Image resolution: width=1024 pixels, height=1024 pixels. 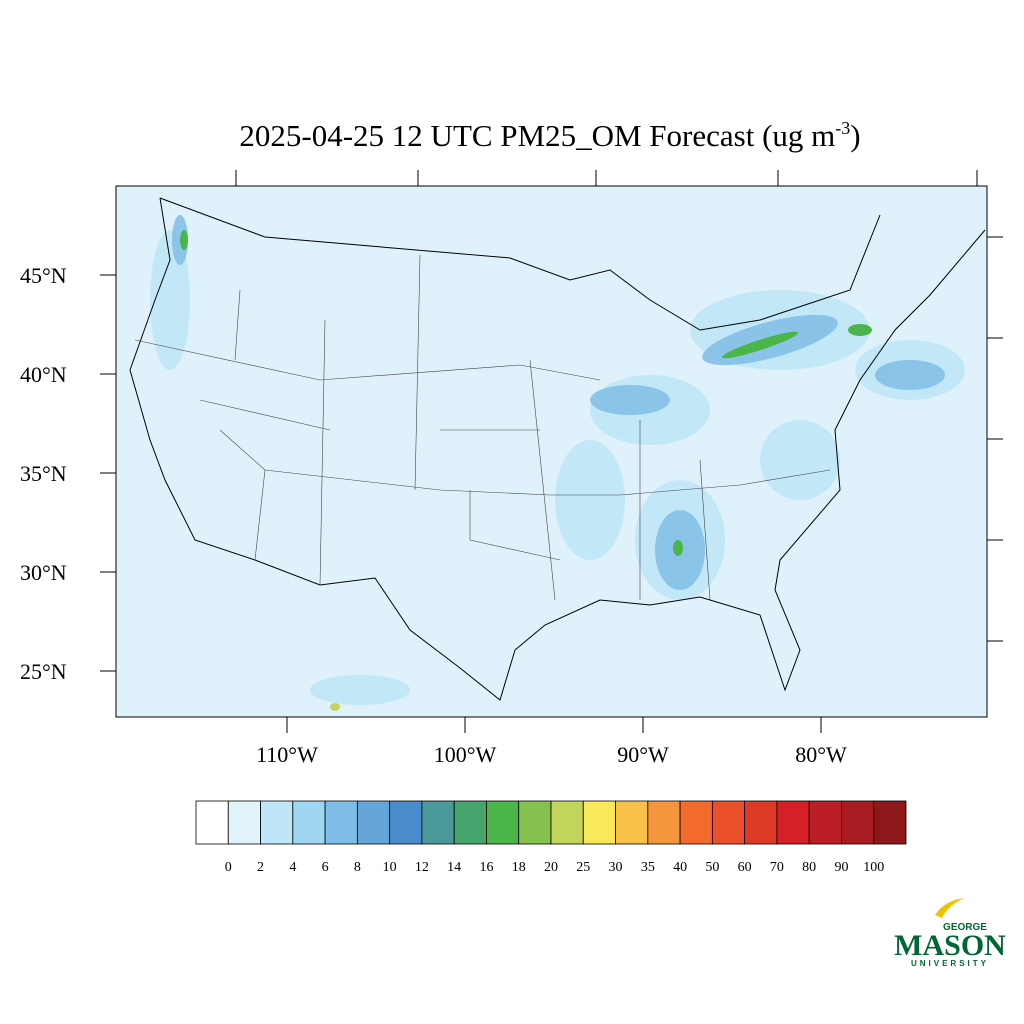 What do you see at coordinates (519, 867) in the screenshot?
I see `colorbar-label: 18` at bounding box center [519, 867].